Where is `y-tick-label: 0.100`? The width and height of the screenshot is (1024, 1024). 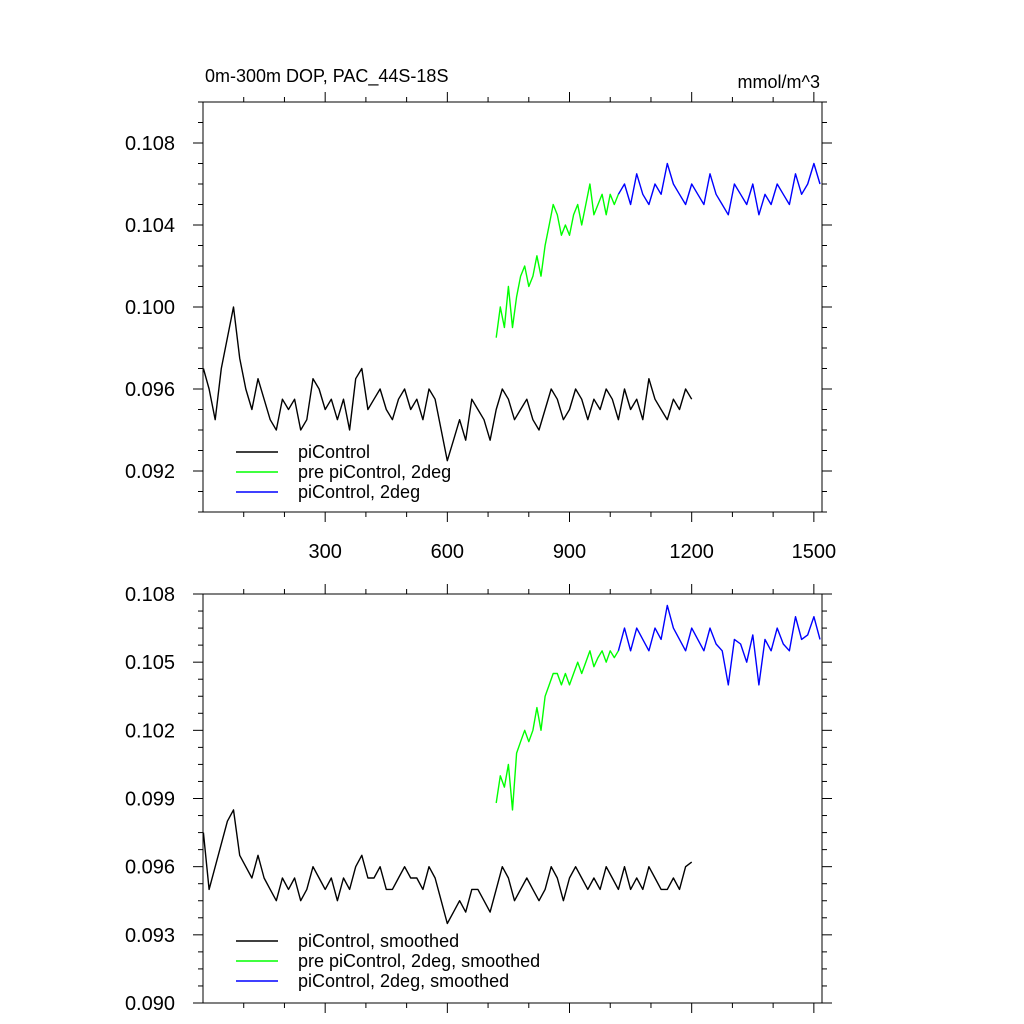
y-tick-label: 0.100 is located at coordinates (150, 308).